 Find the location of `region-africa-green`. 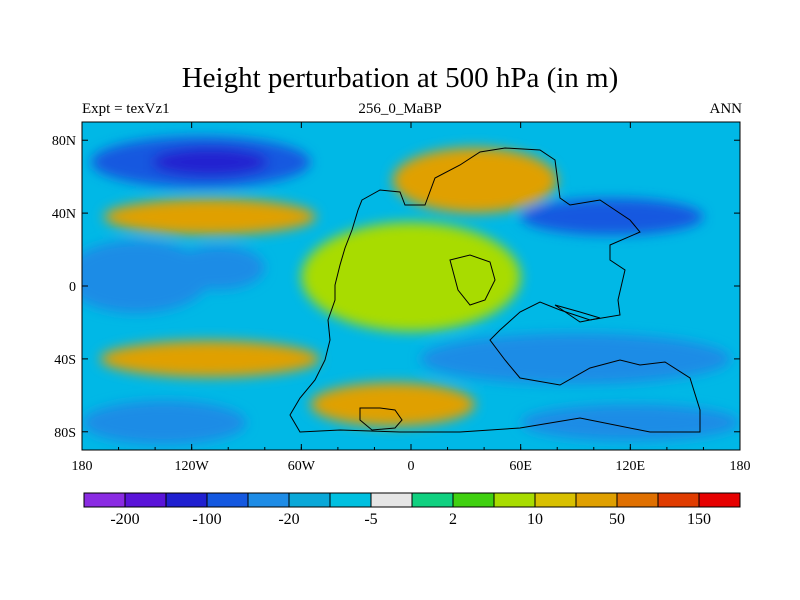

region-africa-green is located at coordinates (411, 277).